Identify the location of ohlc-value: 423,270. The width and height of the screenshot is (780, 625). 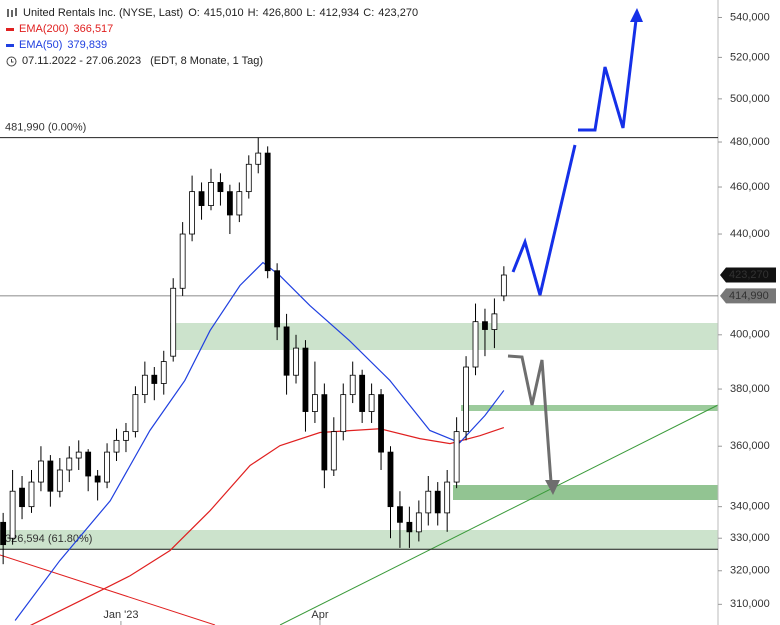
(398, 13).